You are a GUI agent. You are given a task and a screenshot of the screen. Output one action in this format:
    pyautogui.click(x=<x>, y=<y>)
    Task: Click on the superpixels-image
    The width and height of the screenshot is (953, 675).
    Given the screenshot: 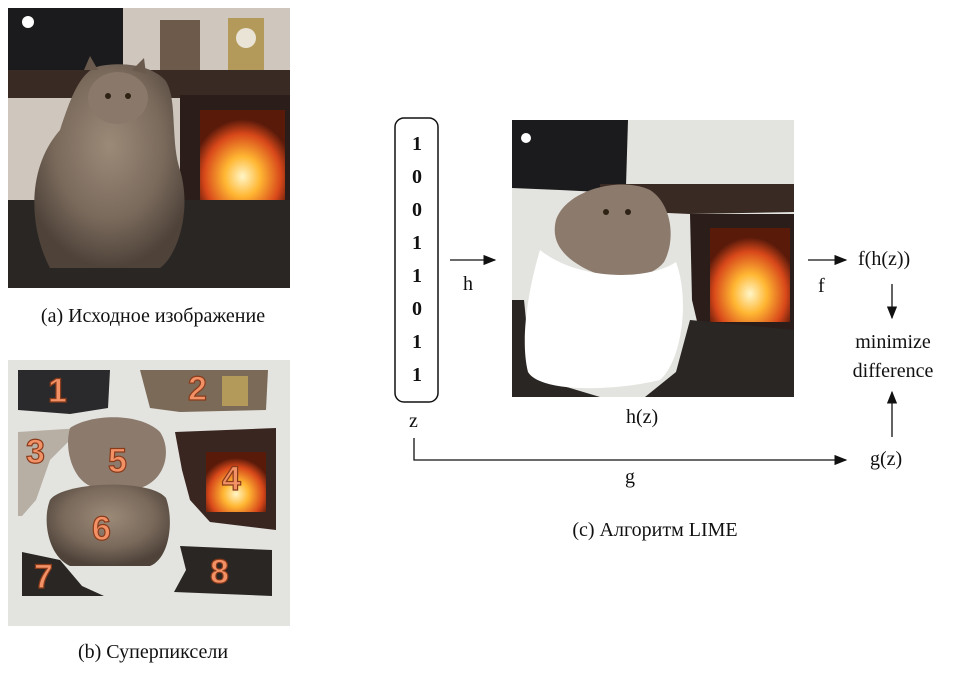 What is the action you would take?
    pyautogui.click(x=149, y=493)
    